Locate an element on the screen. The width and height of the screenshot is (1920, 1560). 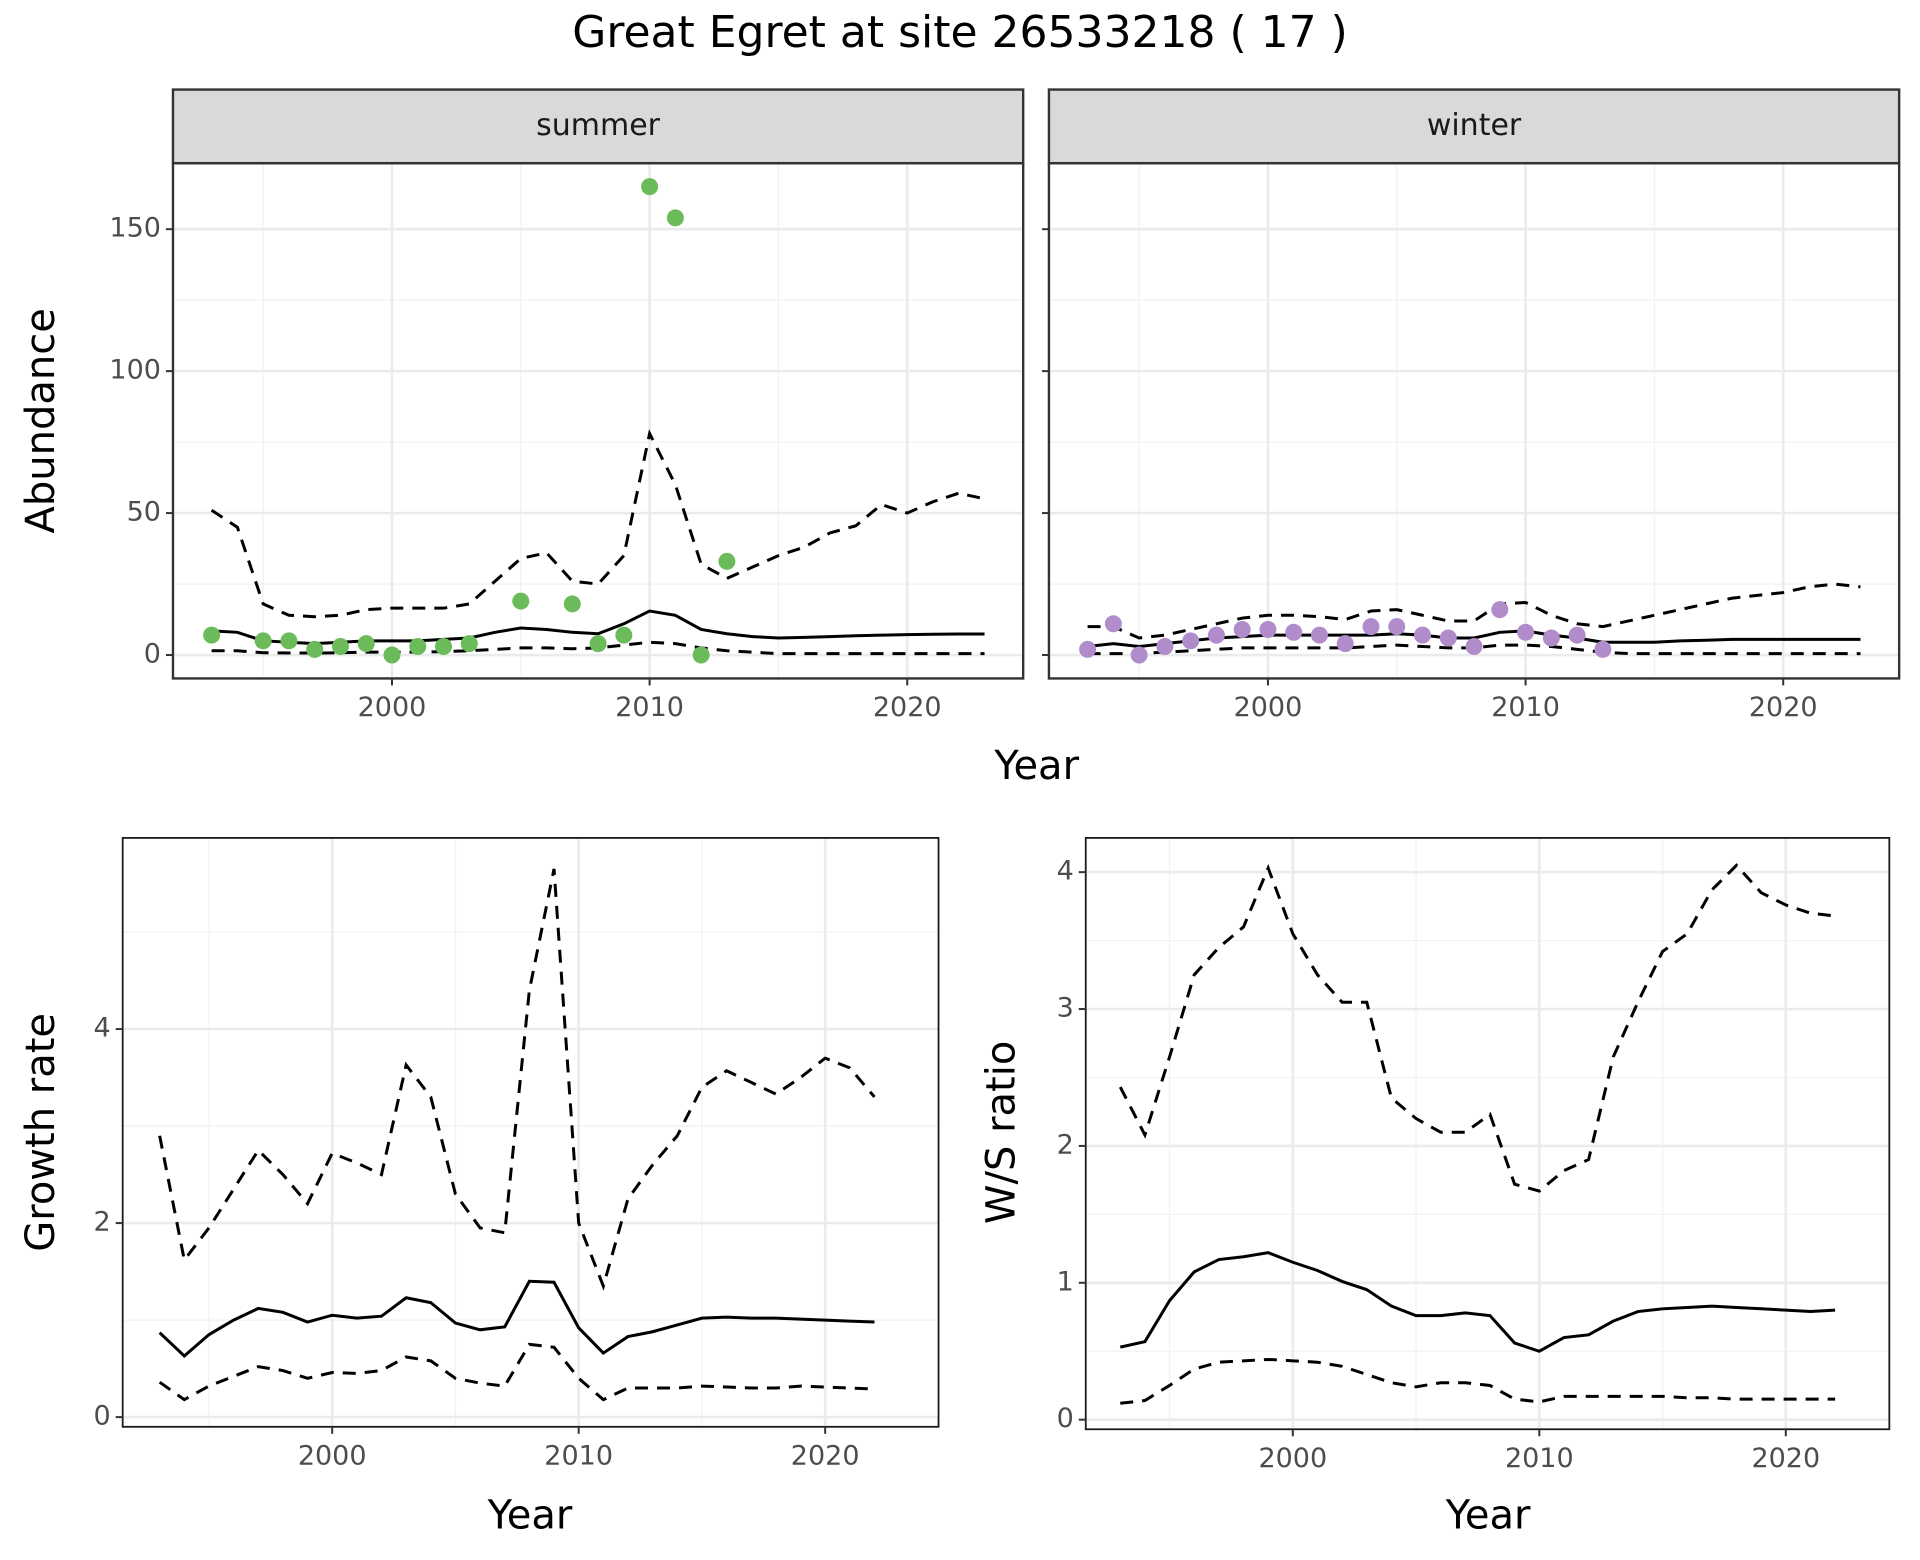
strip-label: summer is located at coordinates (598, 125).